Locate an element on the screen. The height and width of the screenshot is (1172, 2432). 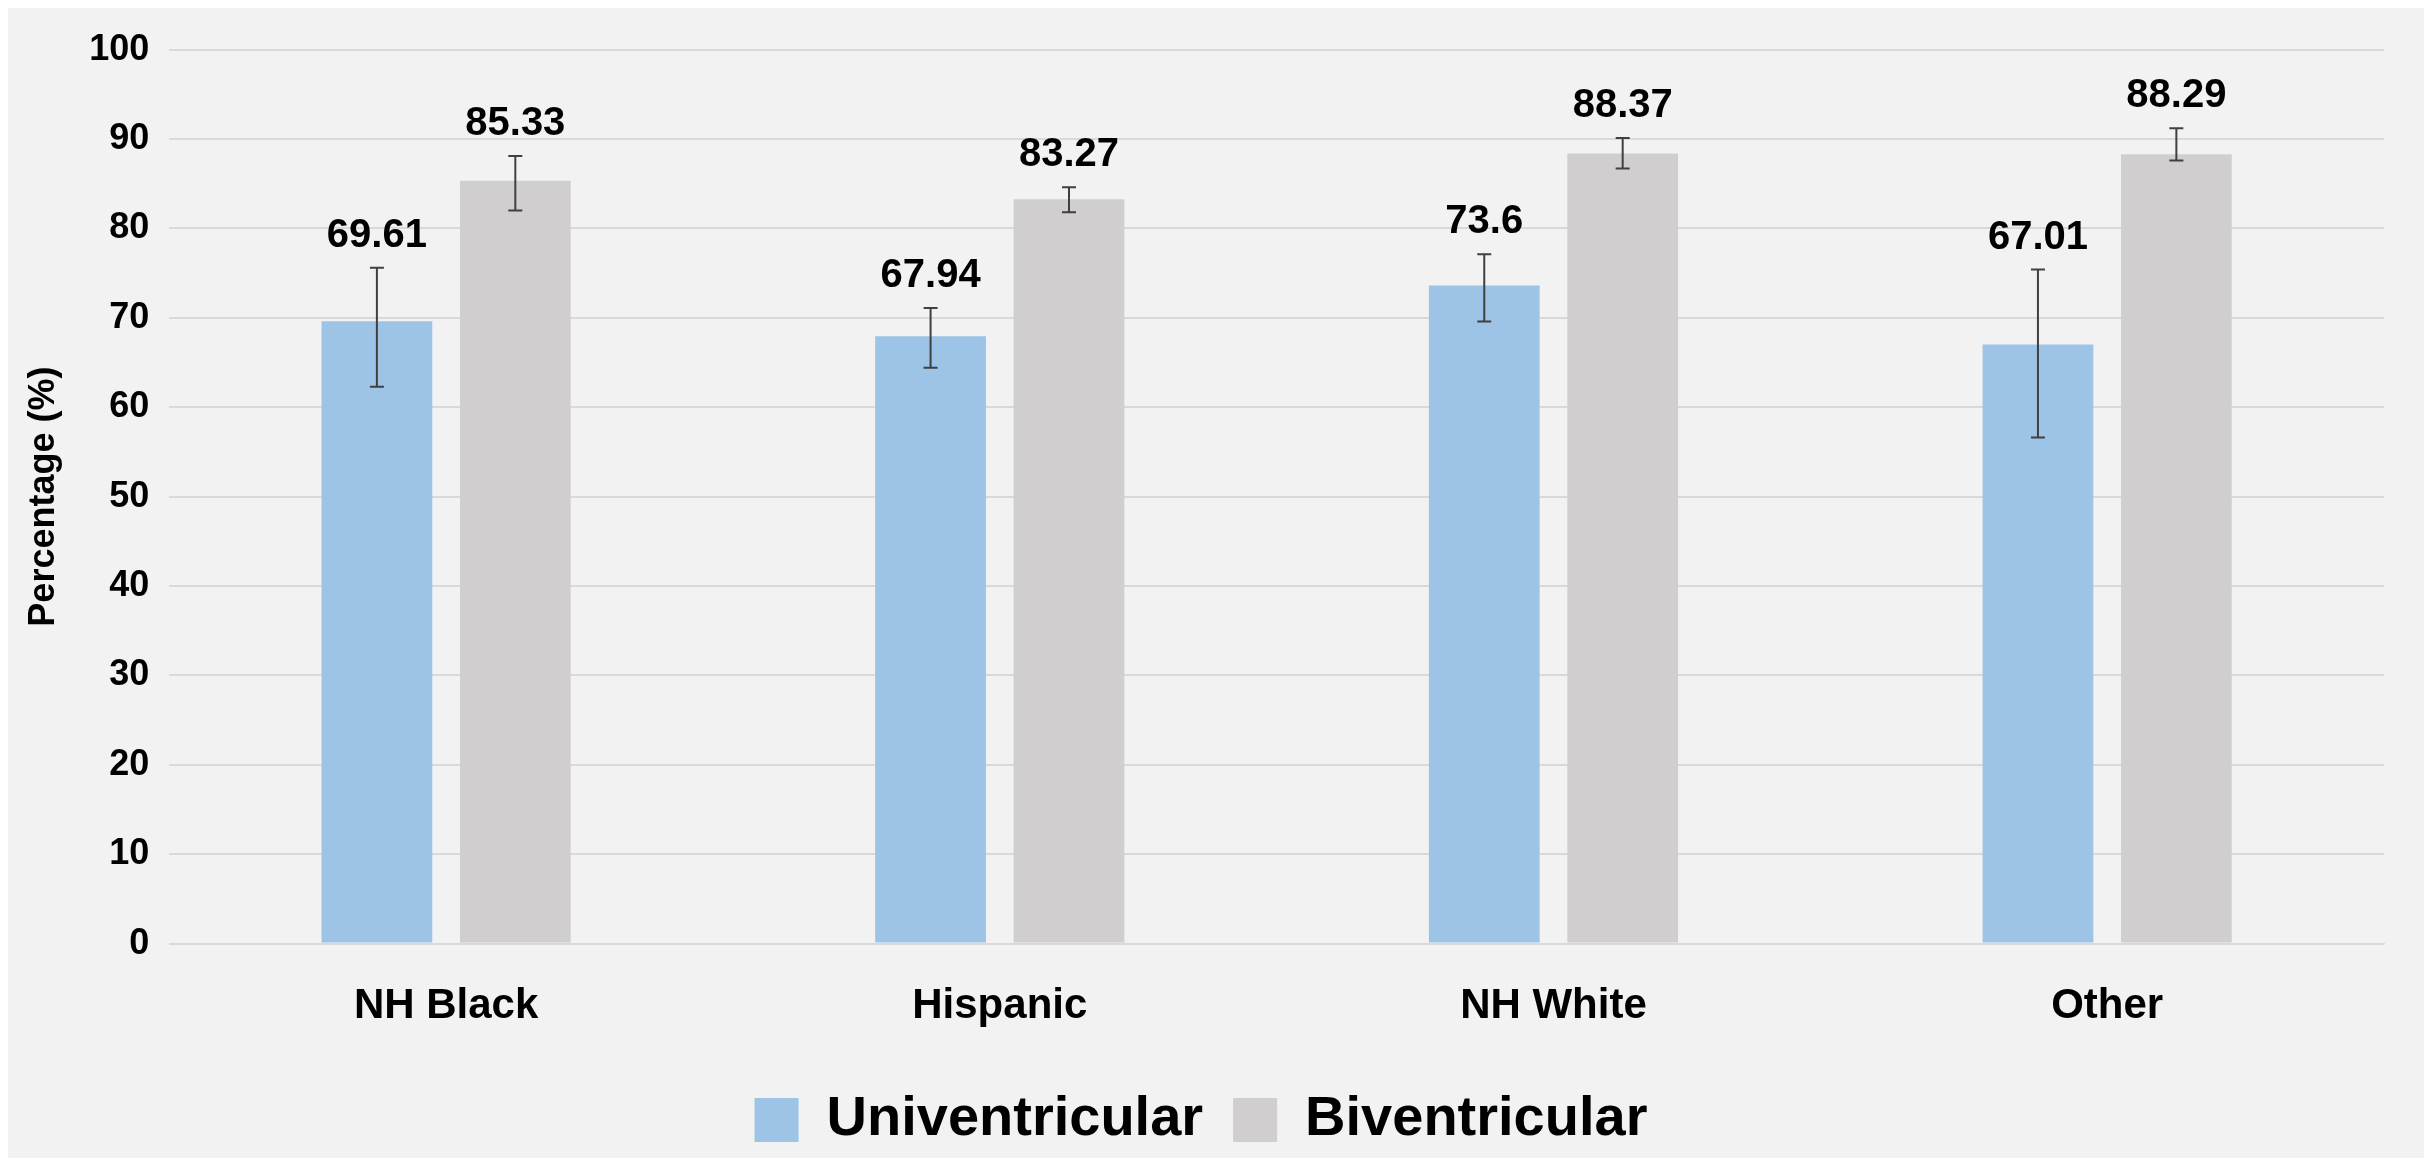
y-tick-label: 30 is located at coordinates (129, 673).